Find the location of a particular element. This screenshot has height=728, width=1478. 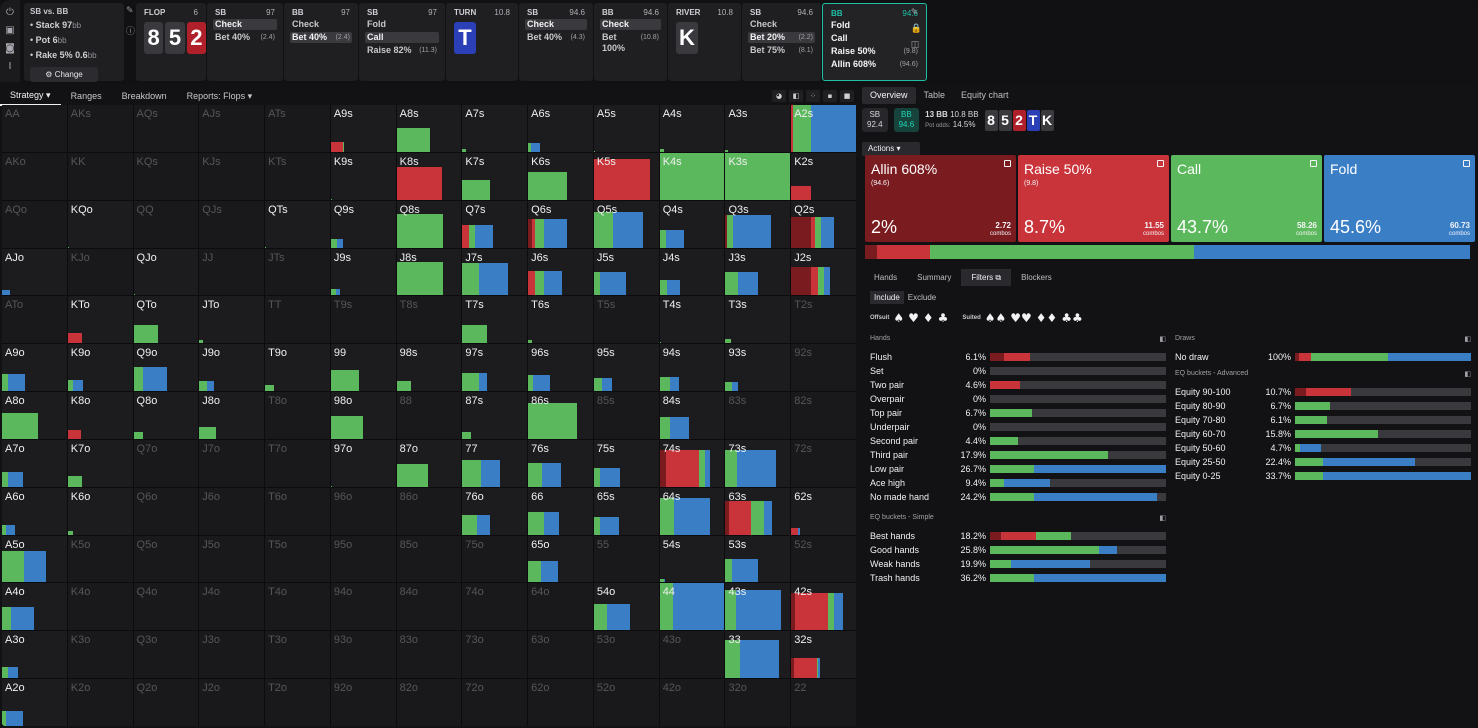

spot-bb-6: BB 94.6 Check Bet 100% (10.8) is located at coordinates (630, 42).